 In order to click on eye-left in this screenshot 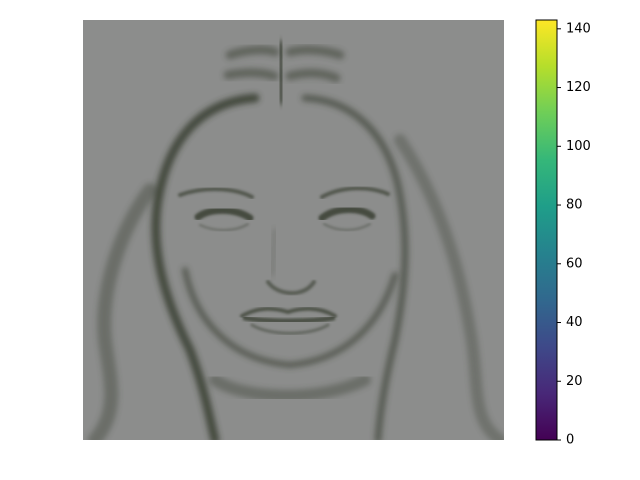, I will do `click(224, 214)`.